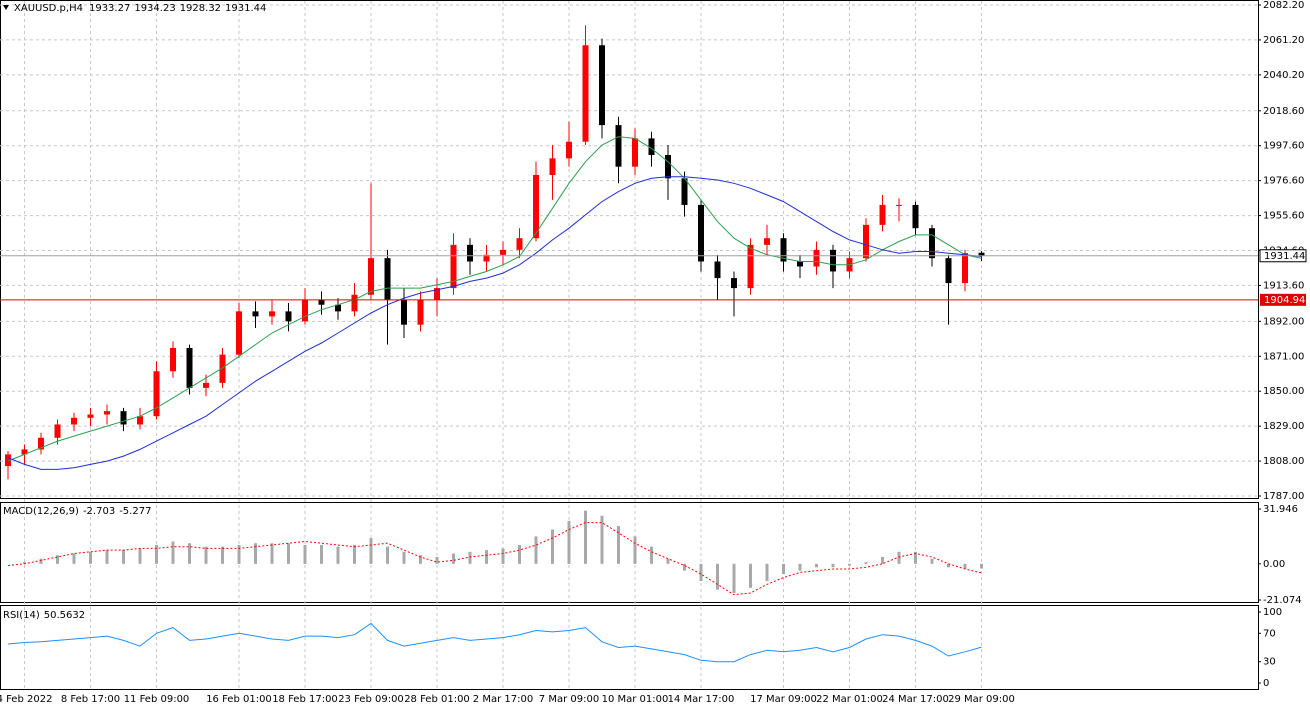  I want to click on low: 1928.32, so click(200, 8).